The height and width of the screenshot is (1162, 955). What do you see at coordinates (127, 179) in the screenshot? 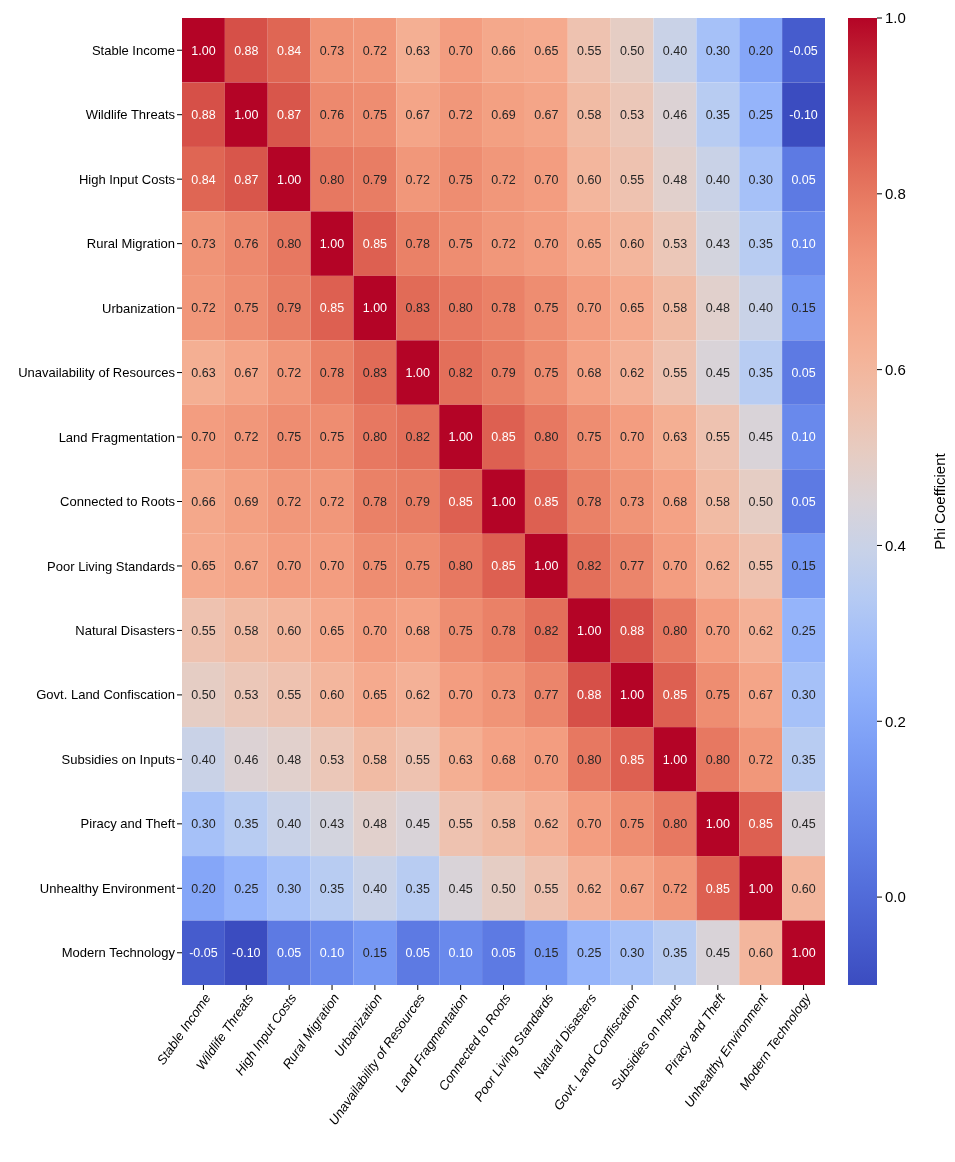
I see `y-tick-label: High Input Costs` at bounding box center [127, 179].